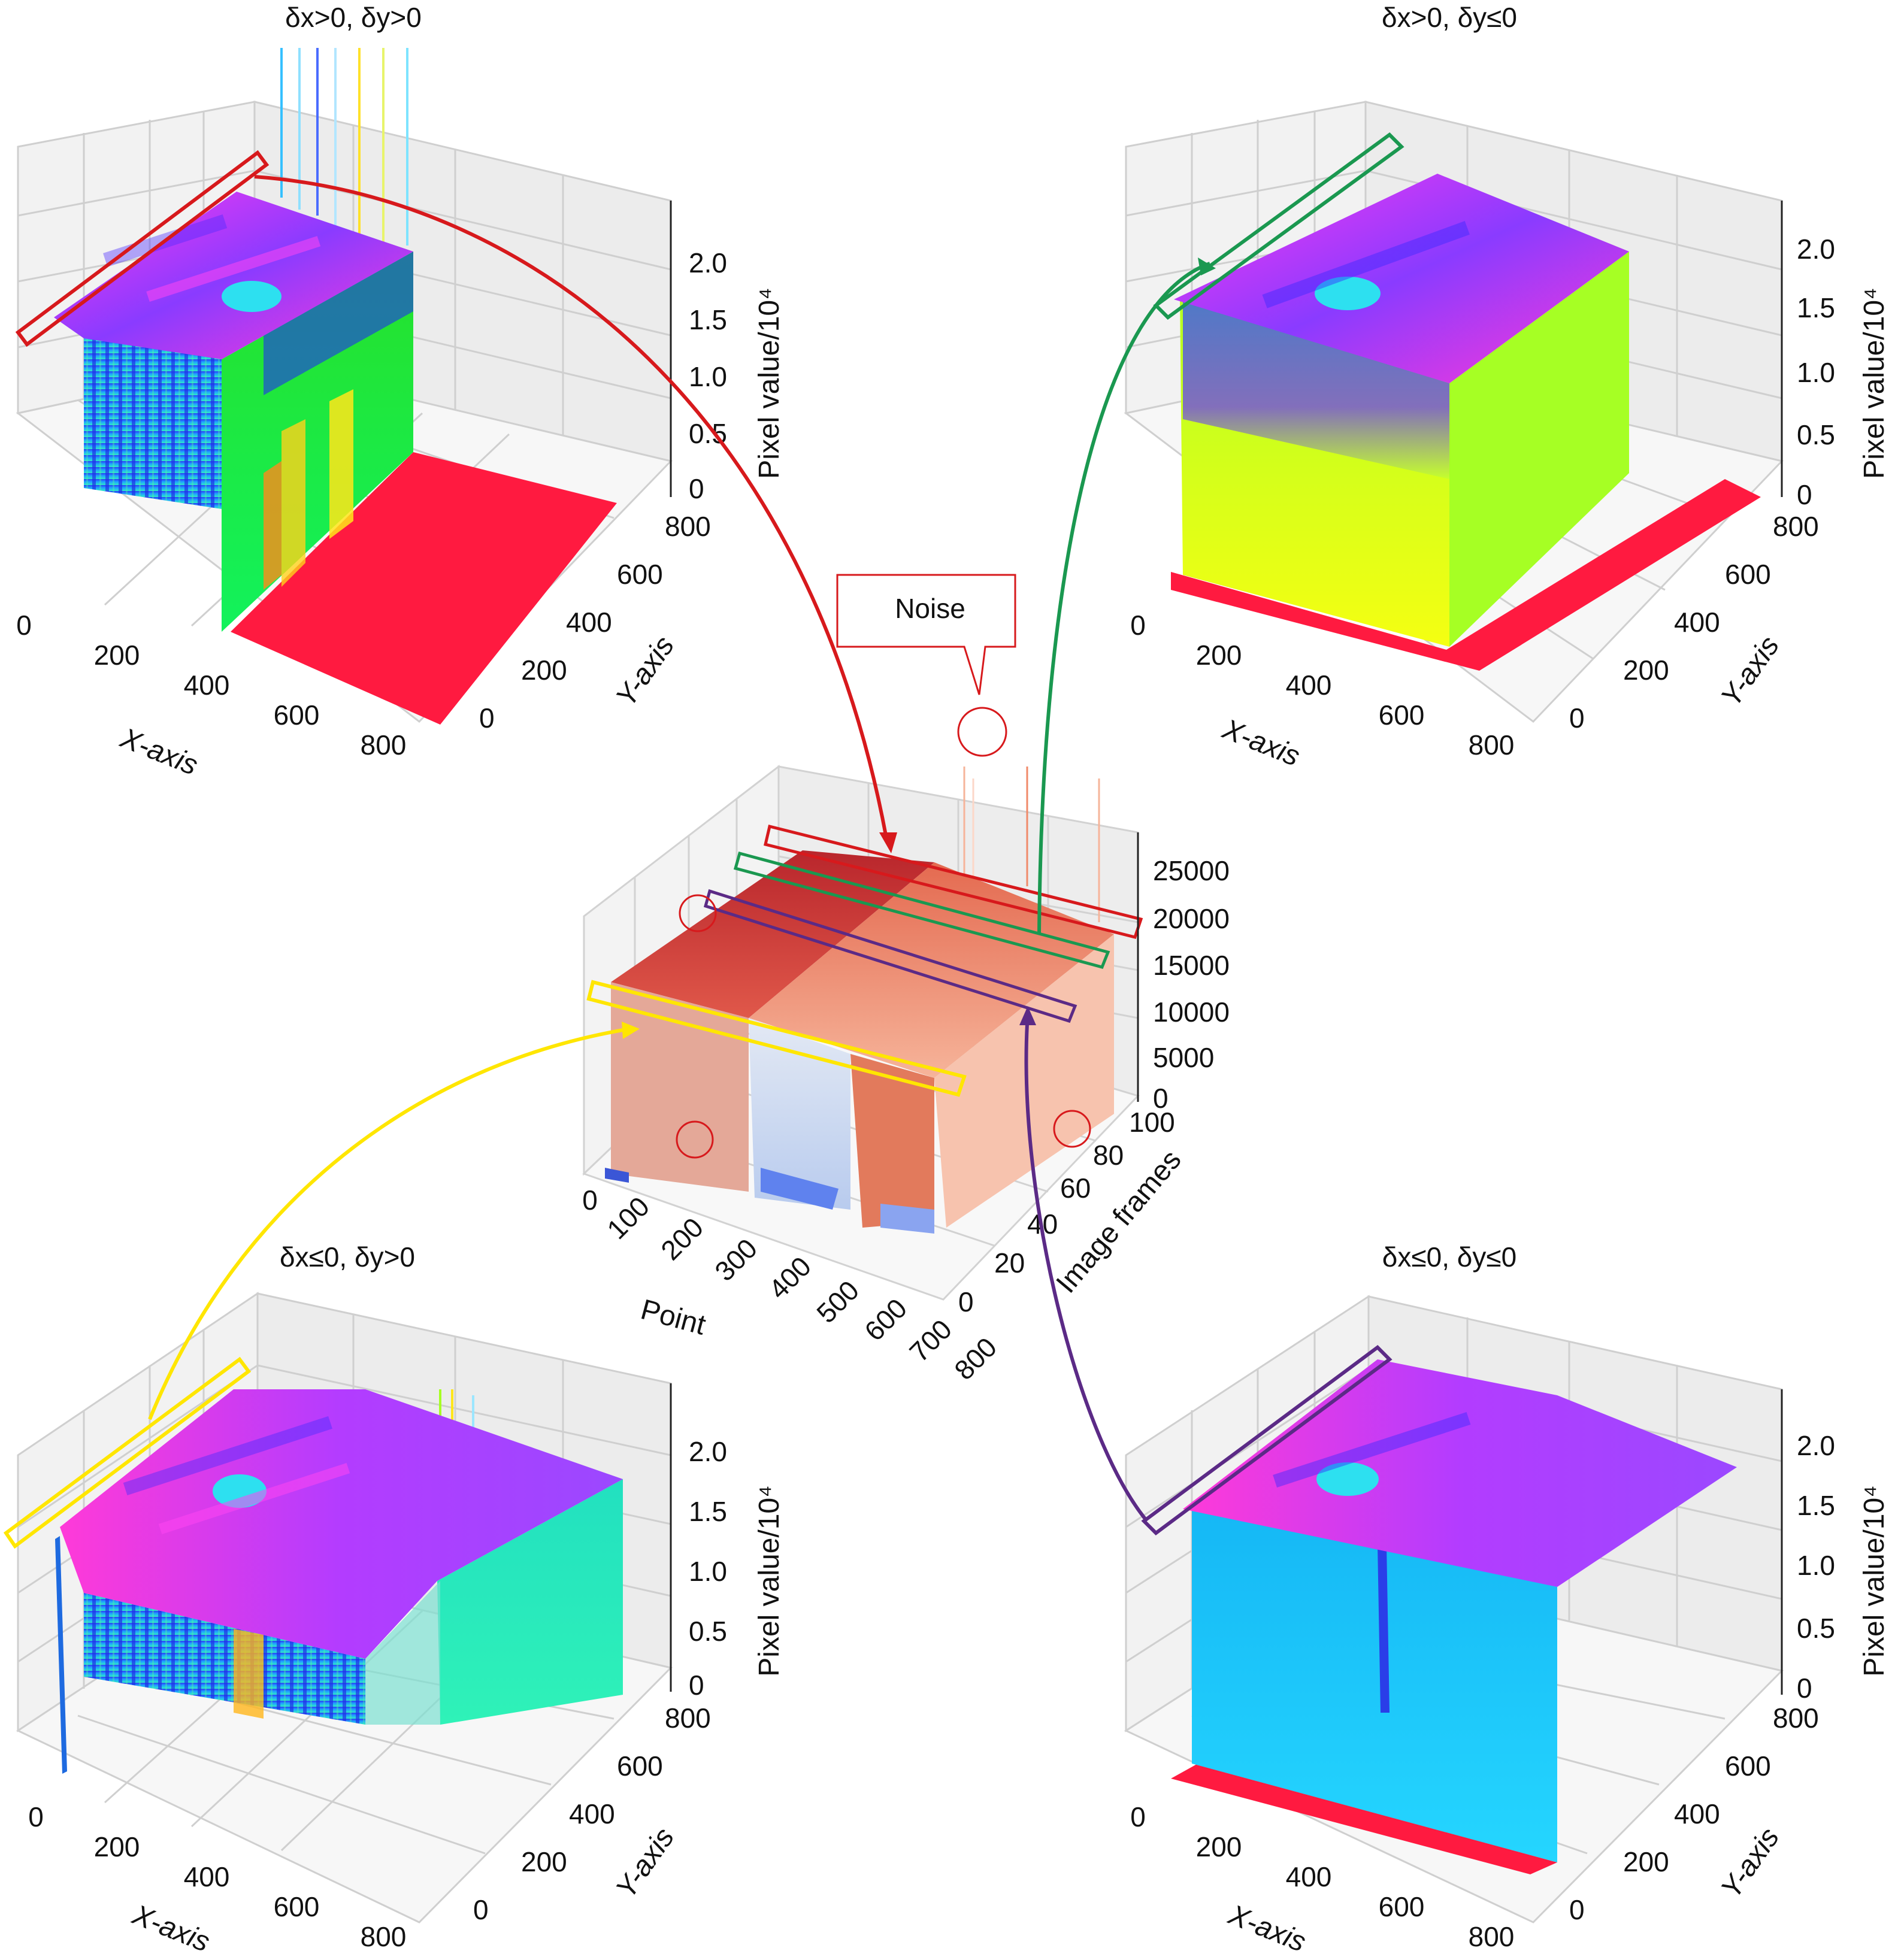  What do you see at coordinates (353, 17) in the screenshot?
I see `panel-title: δx>0, δy>0` at bounding box center [353, 17].